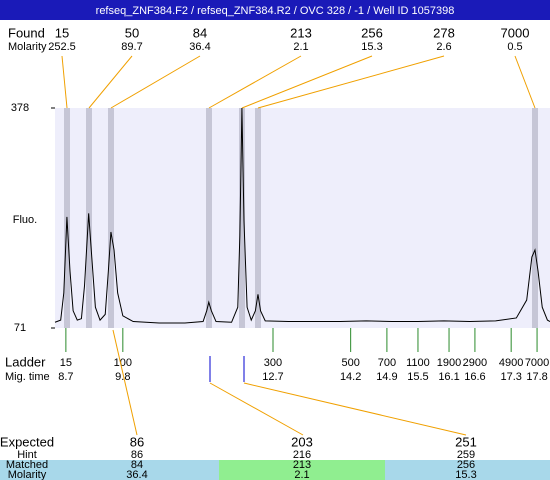 The width and height of the screenshot is (550, 480). What do you see at coordinates (515, 32) in the screenshot?
I see `found-size: 7000` at bounding box center [515, 32].